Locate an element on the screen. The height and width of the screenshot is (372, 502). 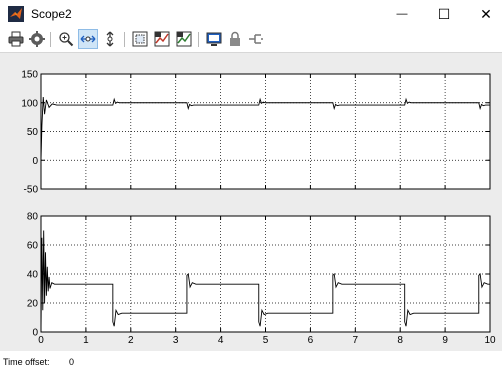
zoom-y-icon is located at coordinates (110, 39).